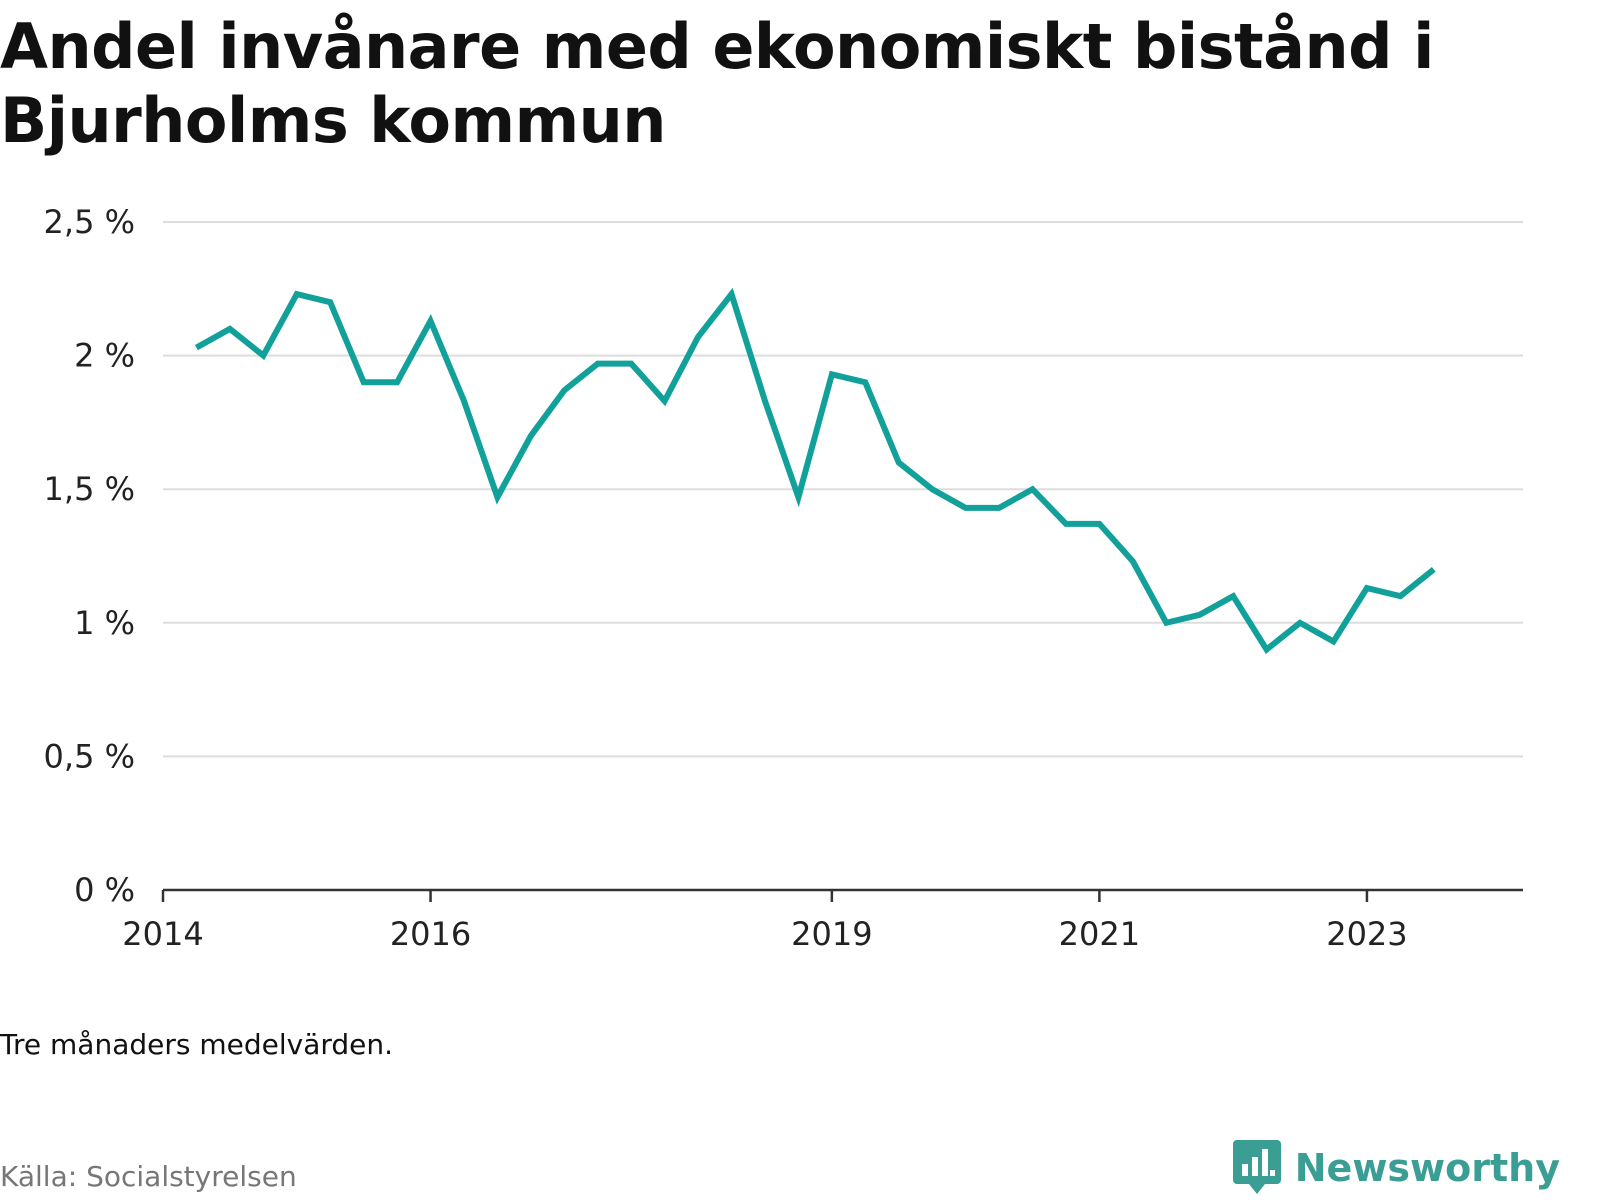 The height and width of the screenshot is (1200, 1600). What do you see at coordinates (89, 756) in the screenshot?
I see `y-tick-label: 0,5 %` at bounding box center [89, 756].